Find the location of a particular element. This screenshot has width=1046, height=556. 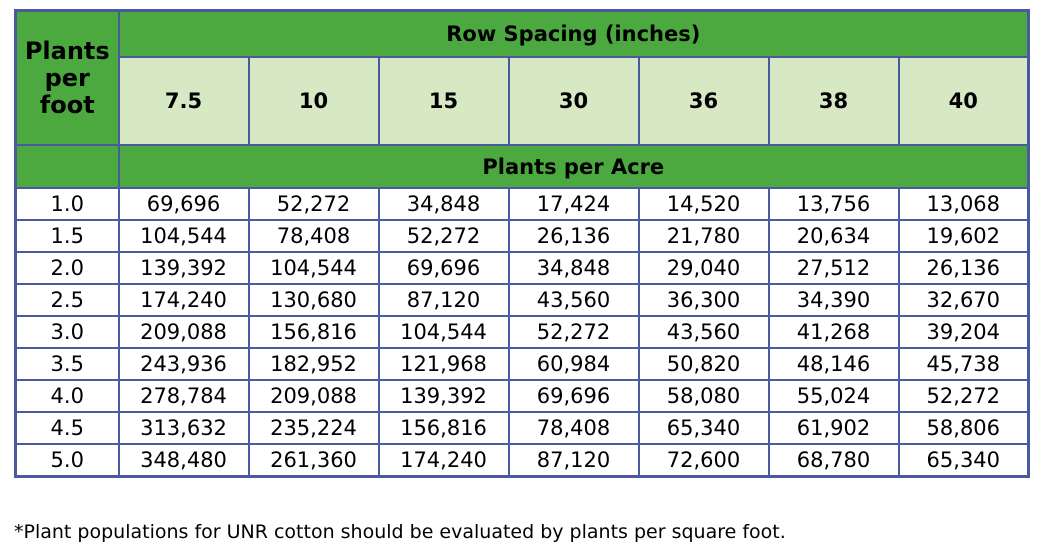

plants-per-foot-value: 2.0 is located at coordinates (67, 268).